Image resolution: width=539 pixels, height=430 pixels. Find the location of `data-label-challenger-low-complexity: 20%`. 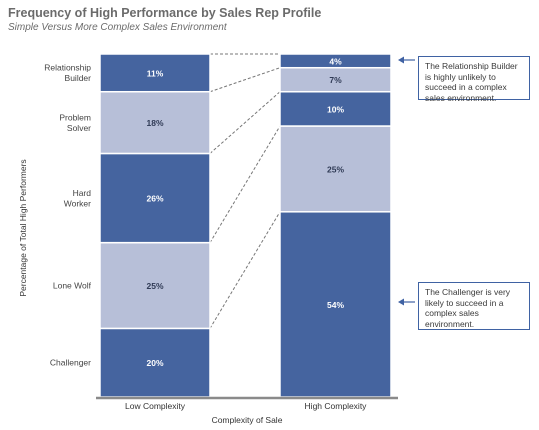

data-label-challenger-low-complexity: 20% is located at coordinates (154, 363).